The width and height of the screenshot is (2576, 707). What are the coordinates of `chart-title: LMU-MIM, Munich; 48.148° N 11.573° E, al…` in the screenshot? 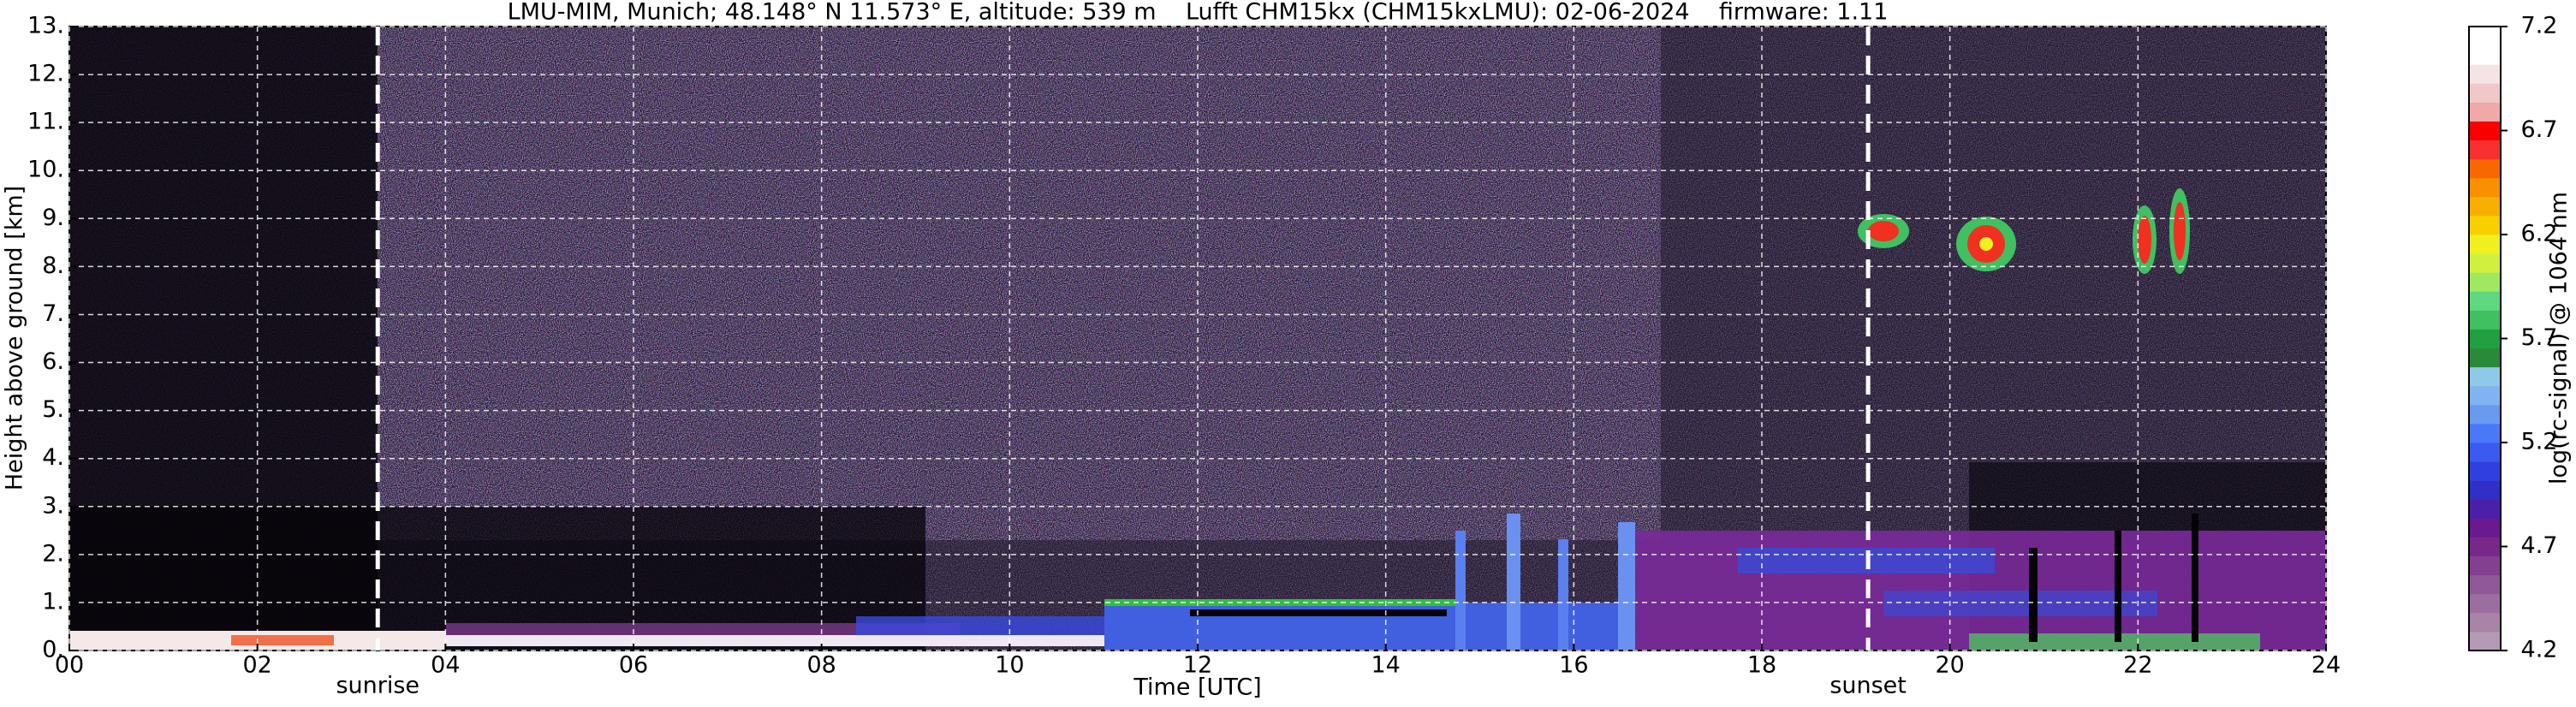 It's located at (1198, 13).